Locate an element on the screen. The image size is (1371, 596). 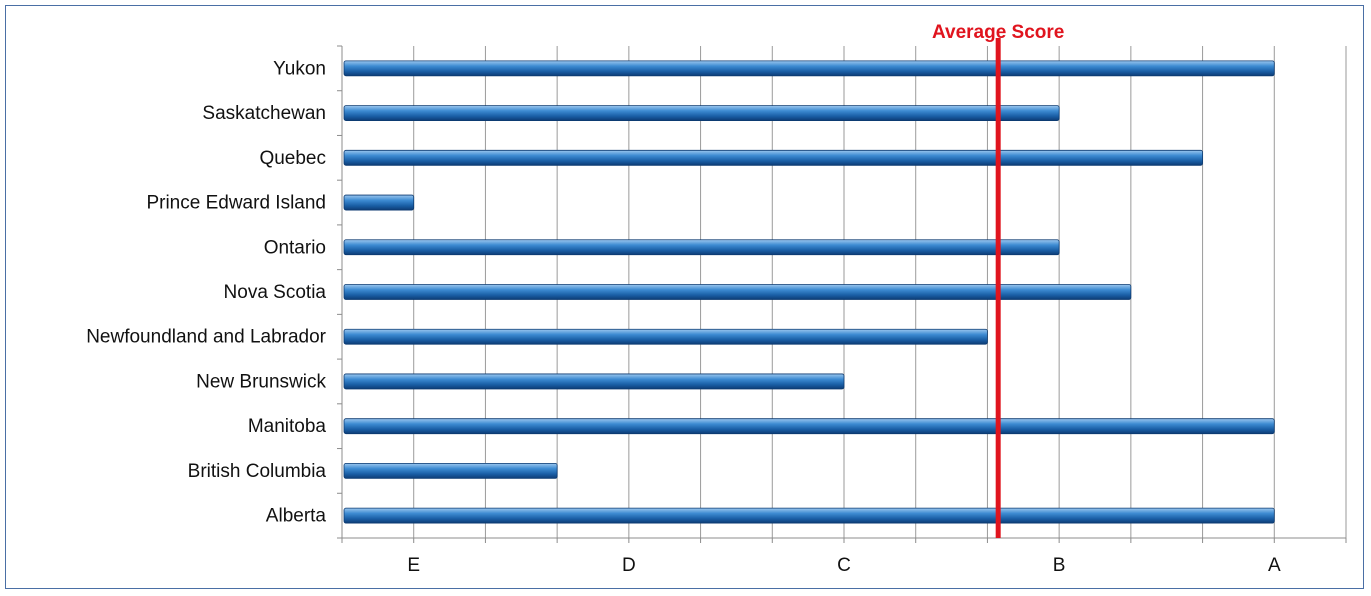
x-tick-label: B is located at coordinates (1059, 565).